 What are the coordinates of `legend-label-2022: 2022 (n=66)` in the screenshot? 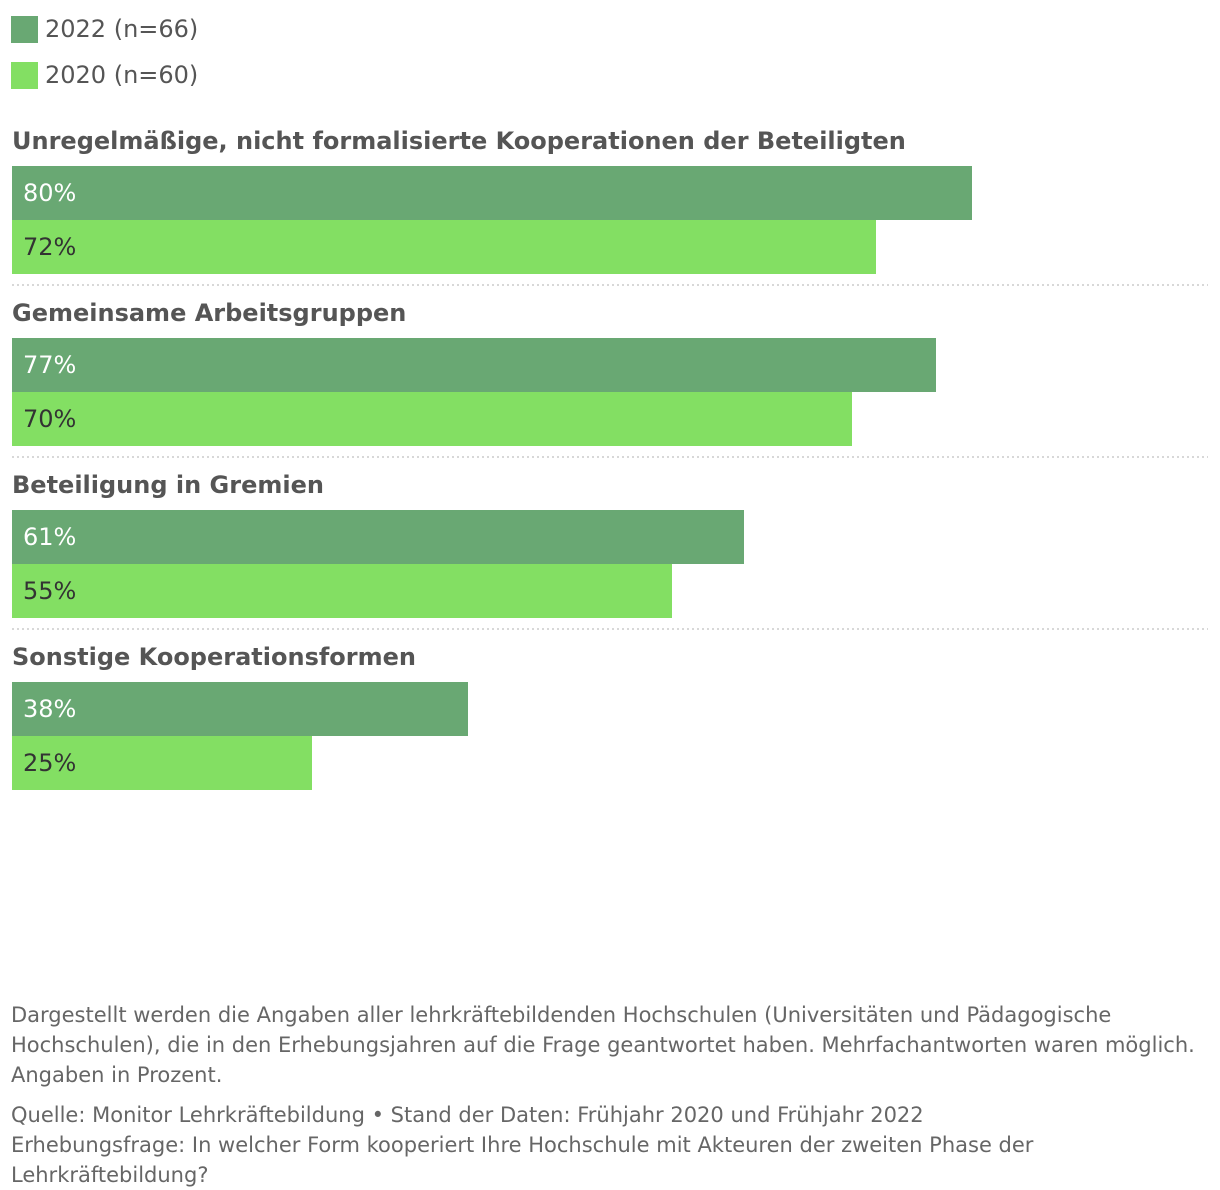 It's located at (122, 29).